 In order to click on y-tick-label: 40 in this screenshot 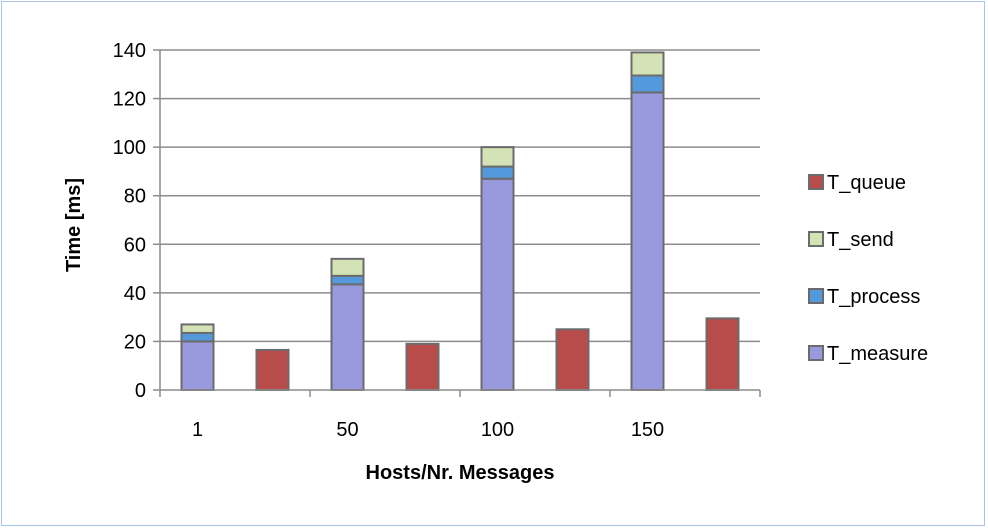, I will do `click(135, 294)`.